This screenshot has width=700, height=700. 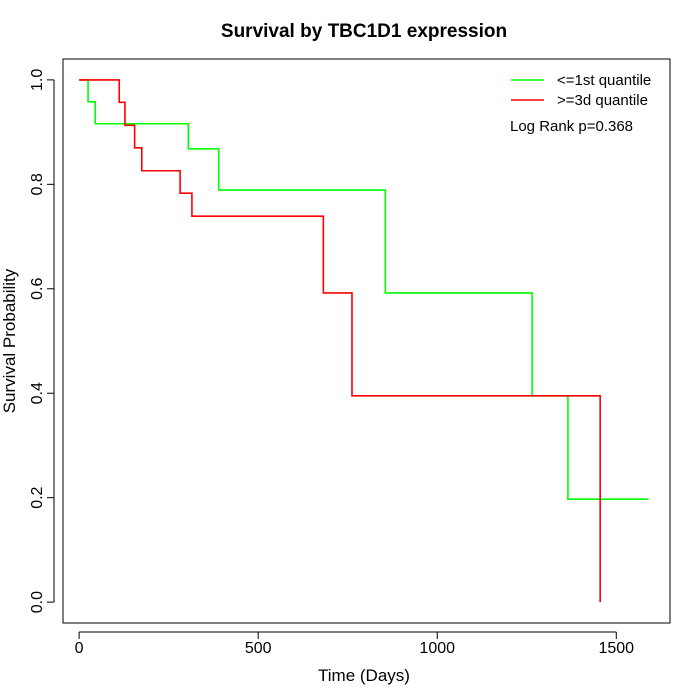 I want to click on y-tick-label: 0.8, so click(x=37, y=184).